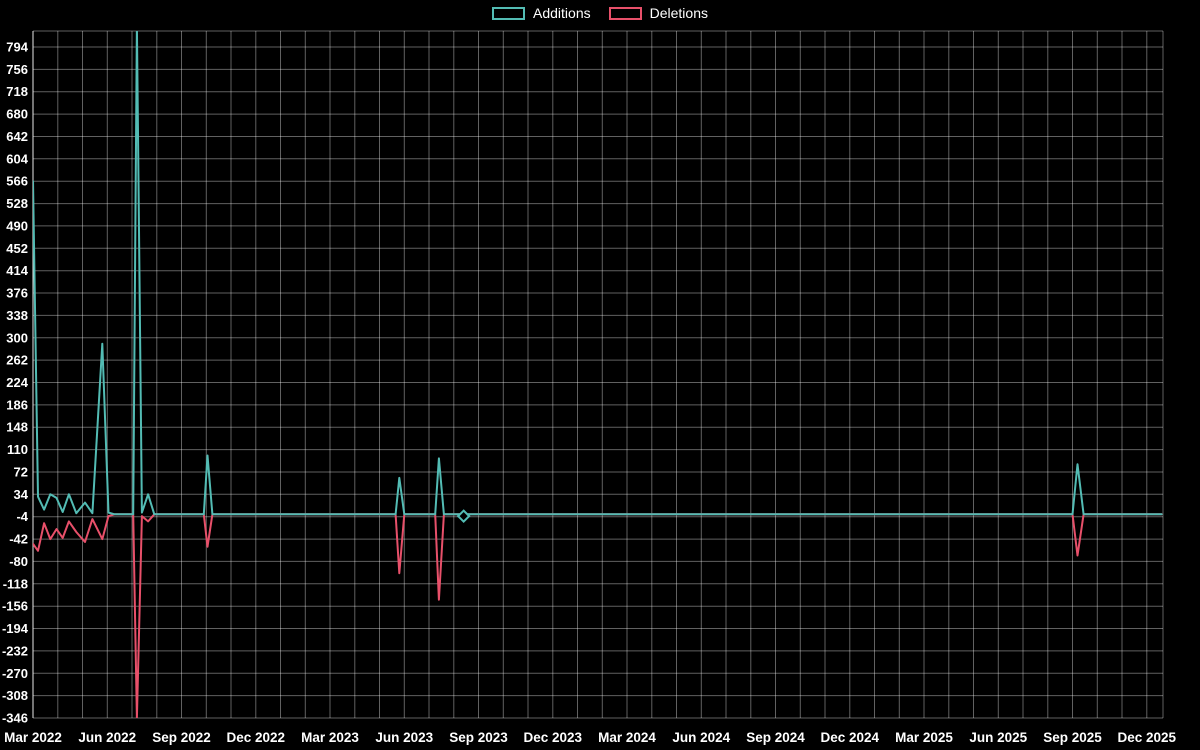 The image size is (1200, 750). Describe the element at coordinates (17, 315) in the screenshot. I see `y-tick-label: 338` at that location.